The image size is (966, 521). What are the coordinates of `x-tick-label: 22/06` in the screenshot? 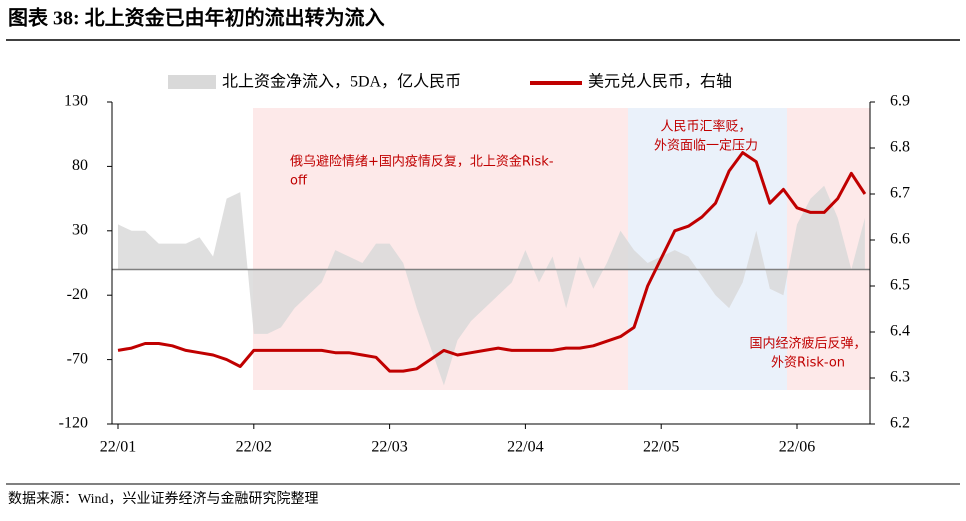 It's located at (797, 447).